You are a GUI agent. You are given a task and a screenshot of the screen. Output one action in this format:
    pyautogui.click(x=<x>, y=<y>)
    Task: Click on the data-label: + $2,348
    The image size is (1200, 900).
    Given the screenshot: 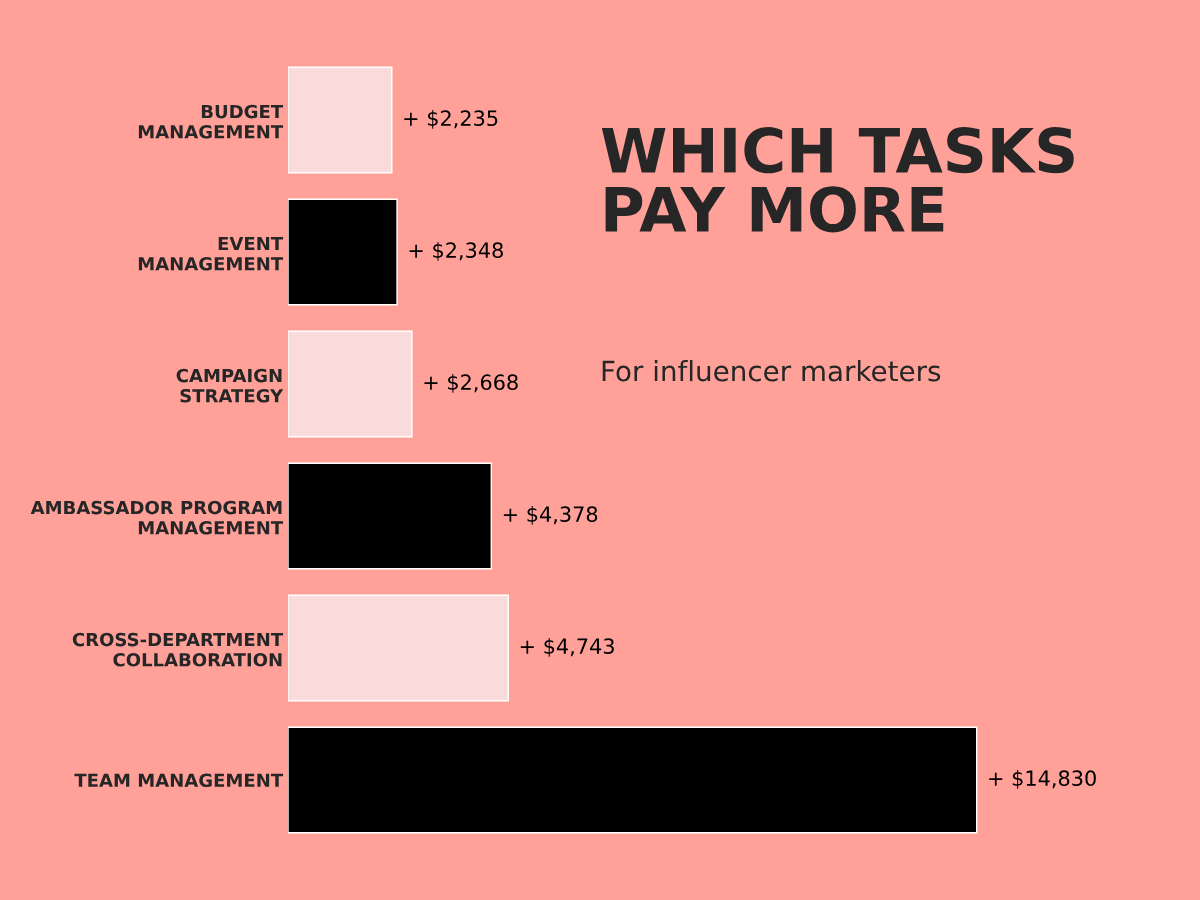 What is the action you would take?
    pyautogui.click(x=456, y=251)
    